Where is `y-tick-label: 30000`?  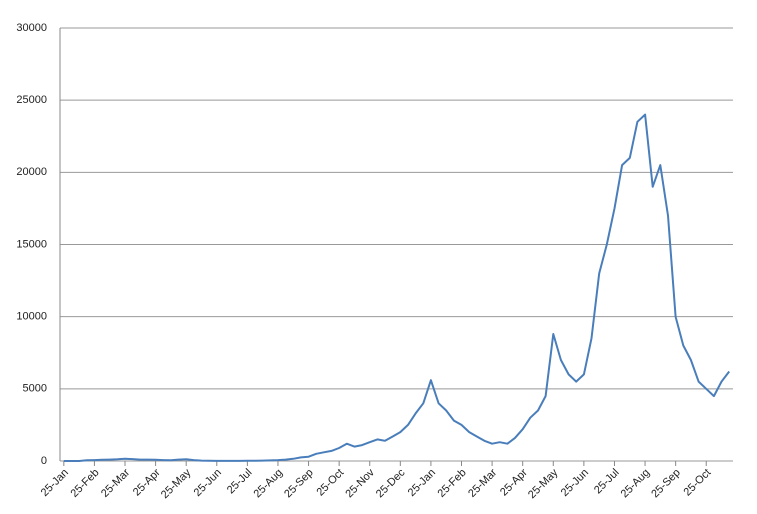
y-tick-label: 30000 is located at coordinates (31, 28).